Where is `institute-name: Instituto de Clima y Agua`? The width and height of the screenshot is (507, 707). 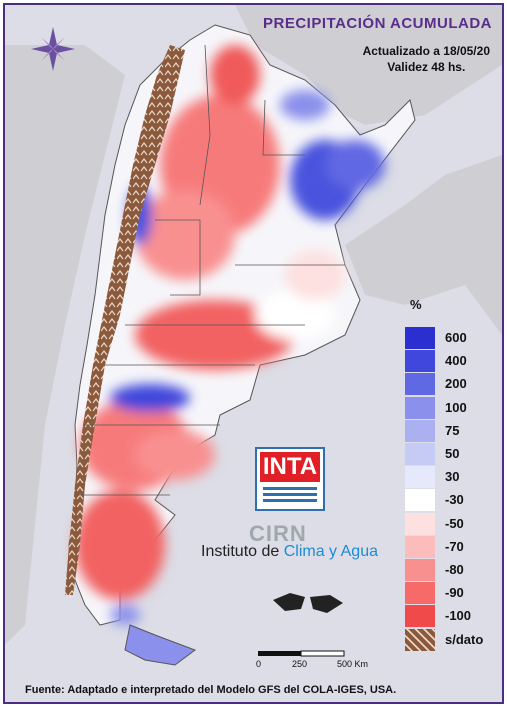
institute-name: Instituto de Clima y Agua is located at coordinates (289, 552).